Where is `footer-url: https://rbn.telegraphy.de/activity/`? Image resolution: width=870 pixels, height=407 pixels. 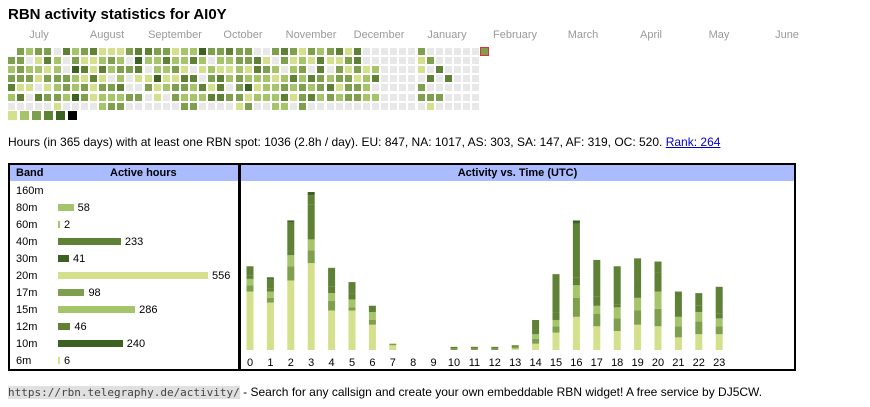 footer-url: https://rbn.telegraphy.de/activity/ is located at coordinates (124, 392).